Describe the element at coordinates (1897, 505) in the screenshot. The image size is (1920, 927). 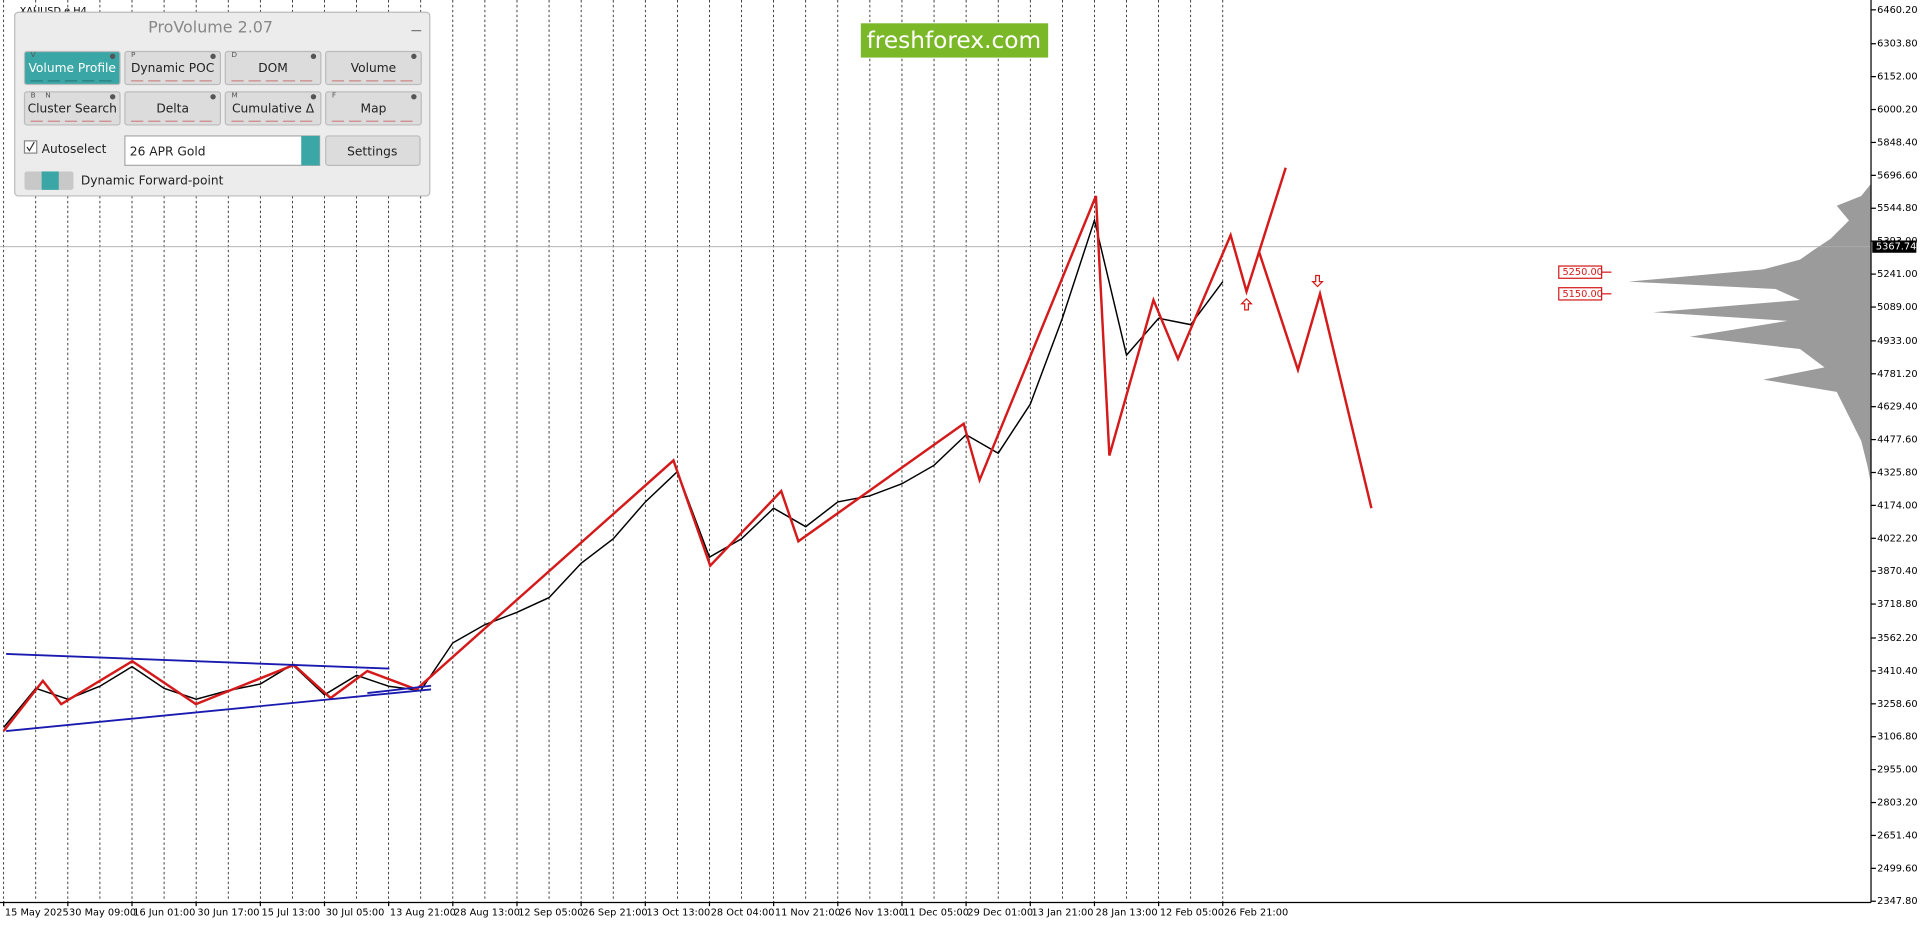
I see `y-tick-label: 4174.00` at that location.